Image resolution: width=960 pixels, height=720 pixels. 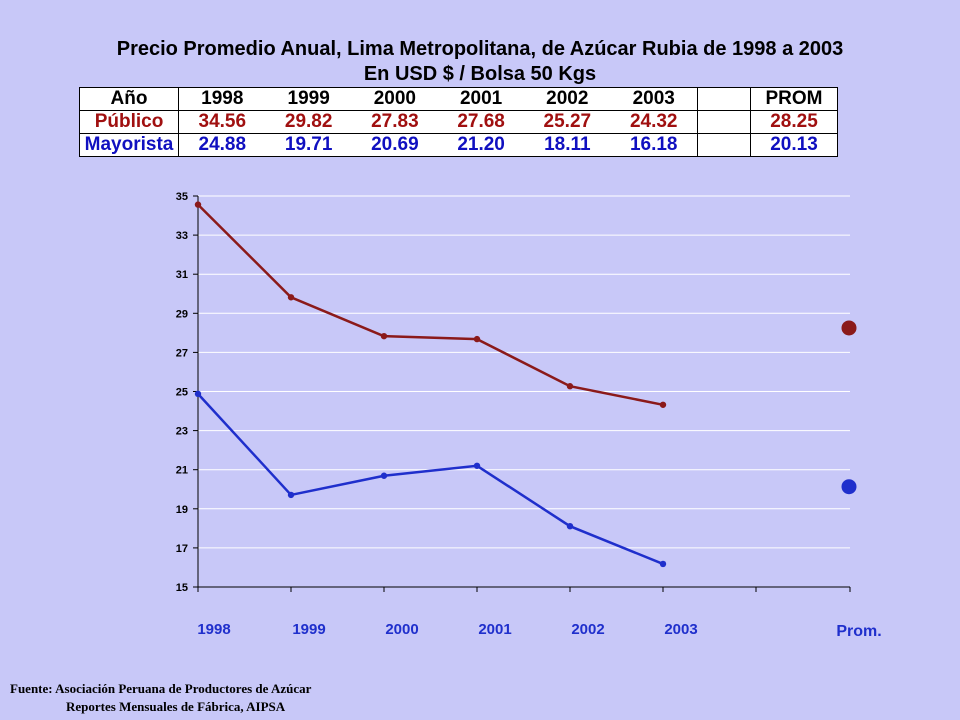 I want to click on y-tick-label: 33, so click(x=182, y=236).